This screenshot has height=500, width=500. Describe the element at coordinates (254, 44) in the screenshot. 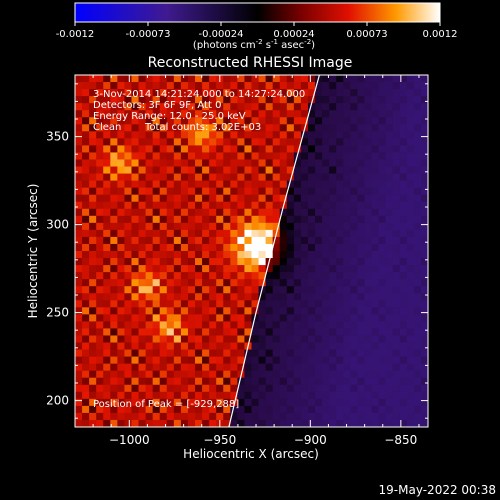

I see `colorbar-units: (photons cm-2 s-1 asec-2)` at that location.